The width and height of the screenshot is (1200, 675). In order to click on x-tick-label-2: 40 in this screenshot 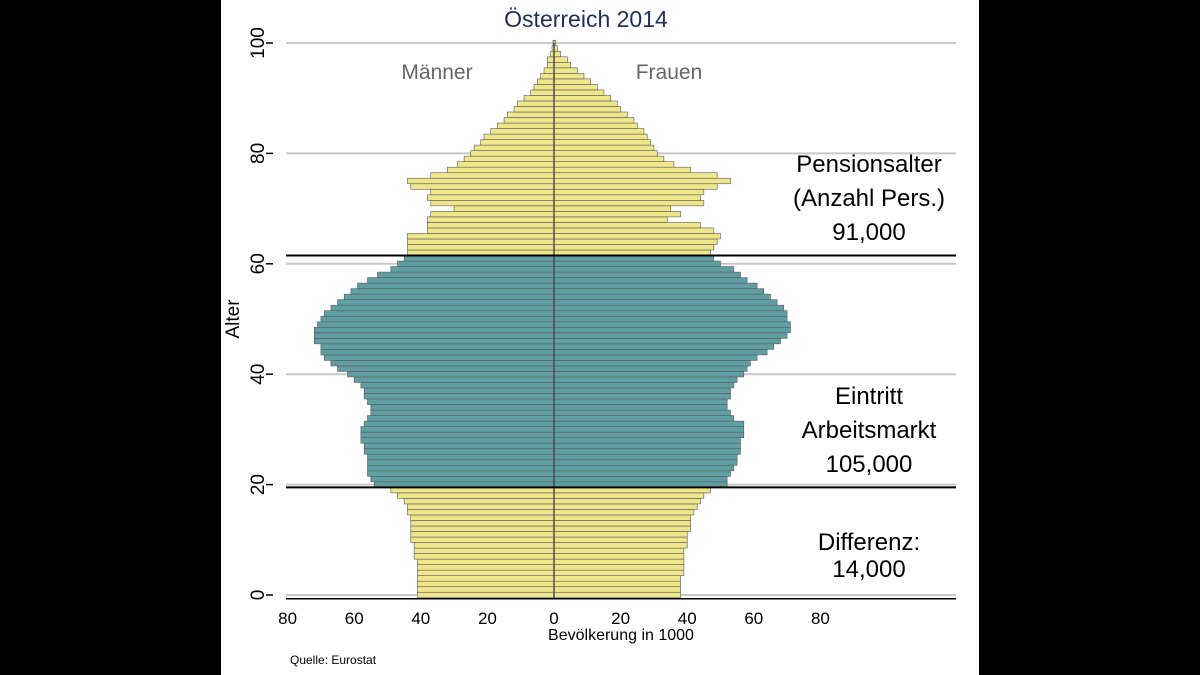, I will do `click(420, 618)`.